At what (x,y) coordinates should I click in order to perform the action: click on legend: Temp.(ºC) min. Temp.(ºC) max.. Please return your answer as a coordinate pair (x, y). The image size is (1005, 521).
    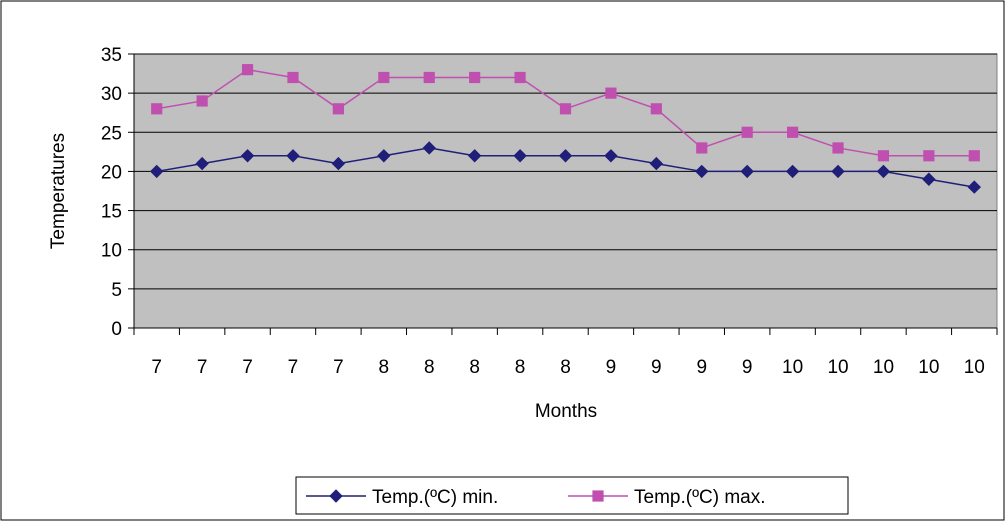
    Looking at the image, I should click on (572, 495).